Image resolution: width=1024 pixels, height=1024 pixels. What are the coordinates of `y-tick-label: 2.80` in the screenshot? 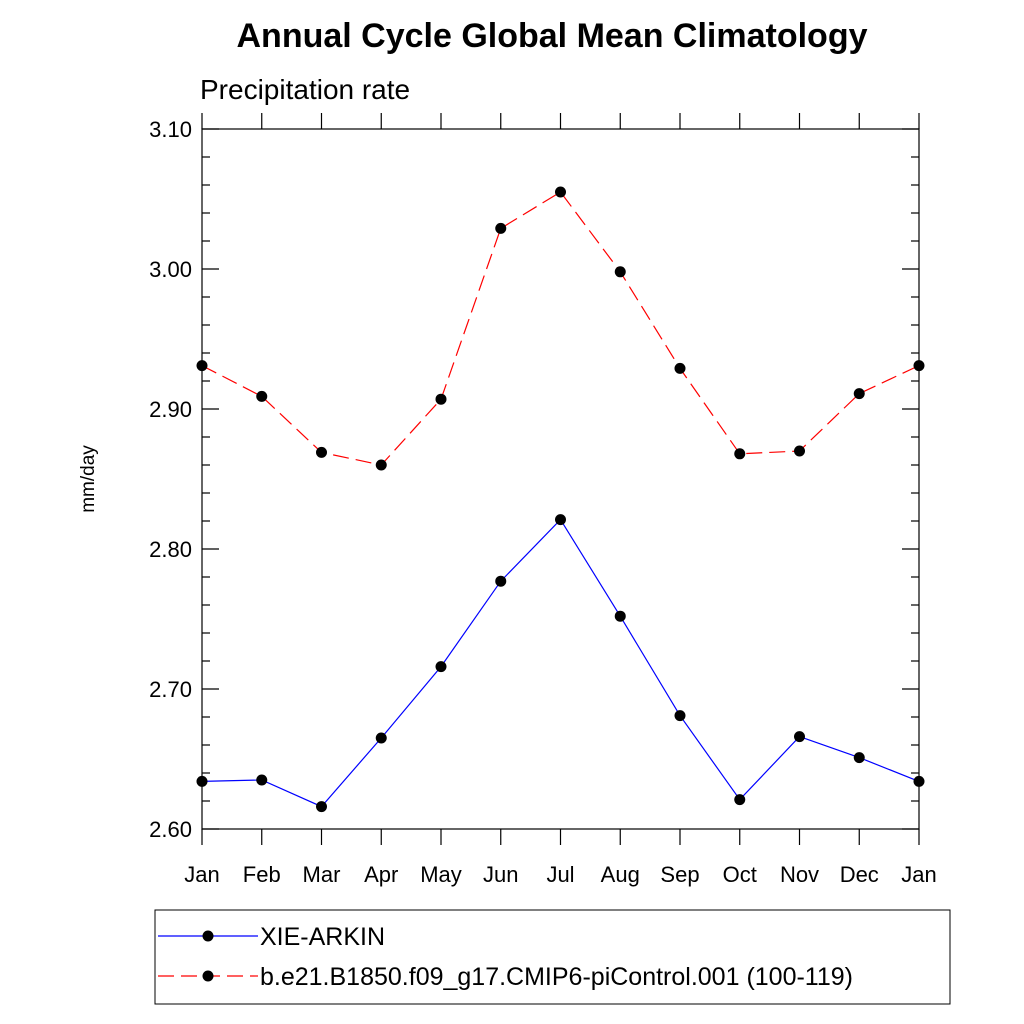 It's located at (170, 549).